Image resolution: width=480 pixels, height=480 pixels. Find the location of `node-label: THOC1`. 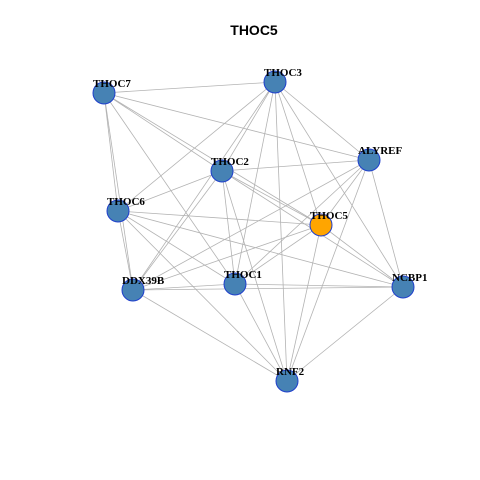

node-label: THOC1 is located at coordinates (243, 275).